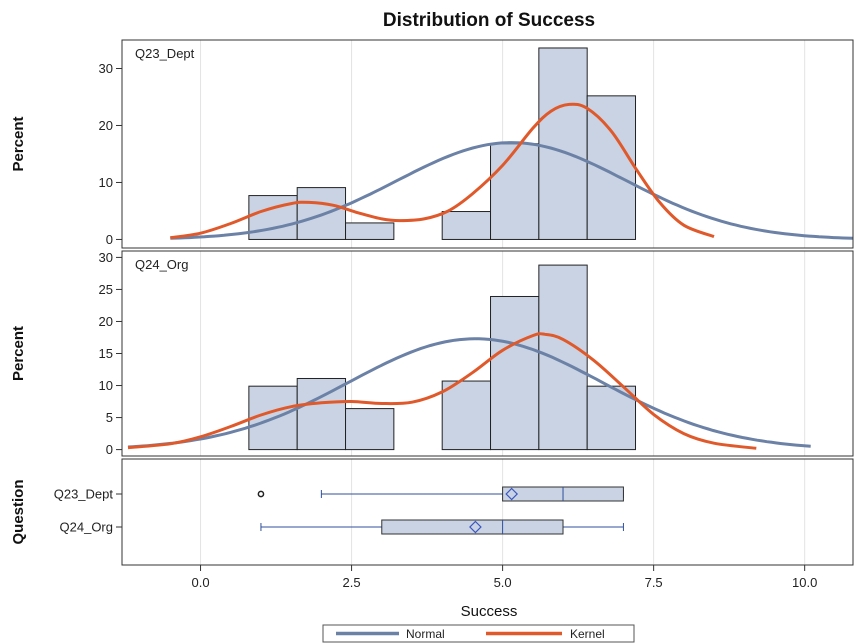  I want to click on panel-q23-dept-y-axis: 0 10 20 30, so click(110, 154).